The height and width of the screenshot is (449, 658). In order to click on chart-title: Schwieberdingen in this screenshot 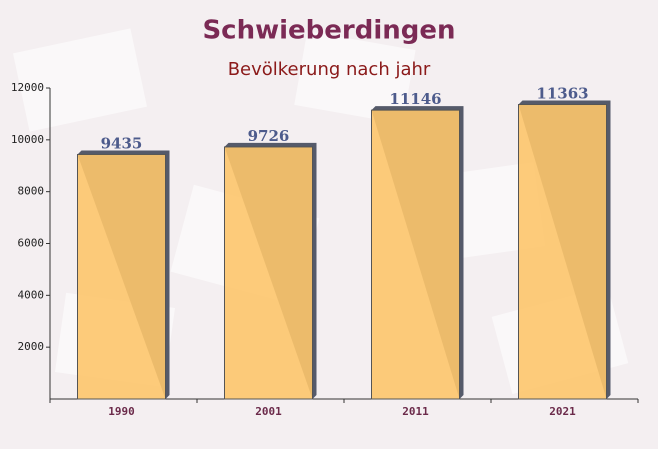, I will do `click(328, 31)`.